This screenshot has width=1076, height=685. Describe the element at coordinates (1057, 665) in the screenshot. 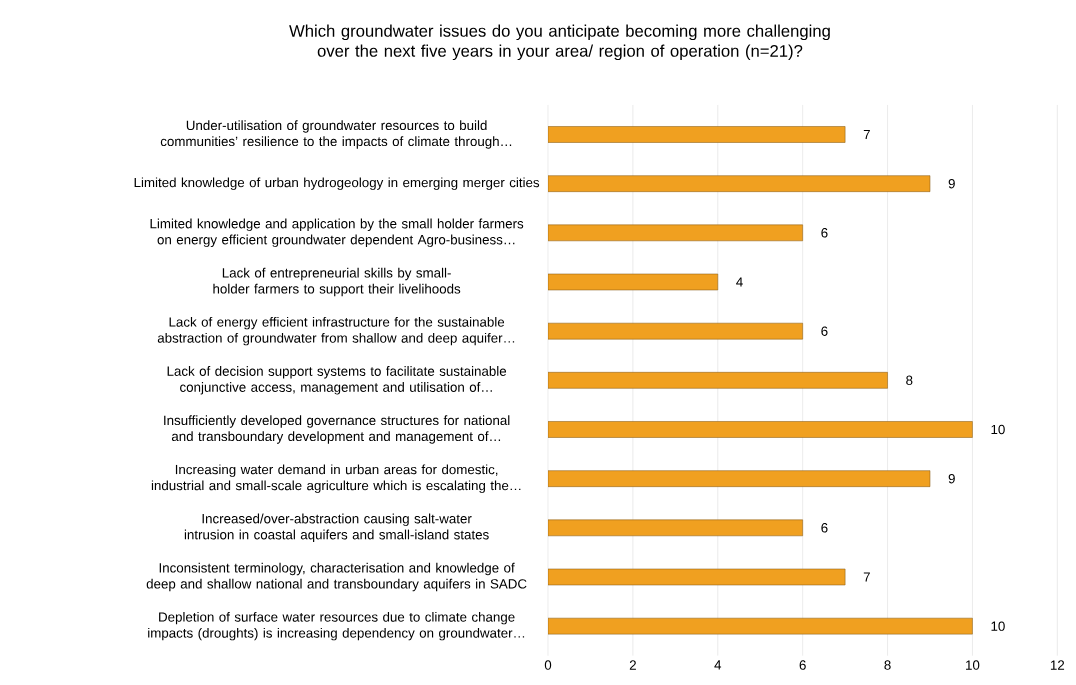

I see `x-tick-label: 12` at that location.